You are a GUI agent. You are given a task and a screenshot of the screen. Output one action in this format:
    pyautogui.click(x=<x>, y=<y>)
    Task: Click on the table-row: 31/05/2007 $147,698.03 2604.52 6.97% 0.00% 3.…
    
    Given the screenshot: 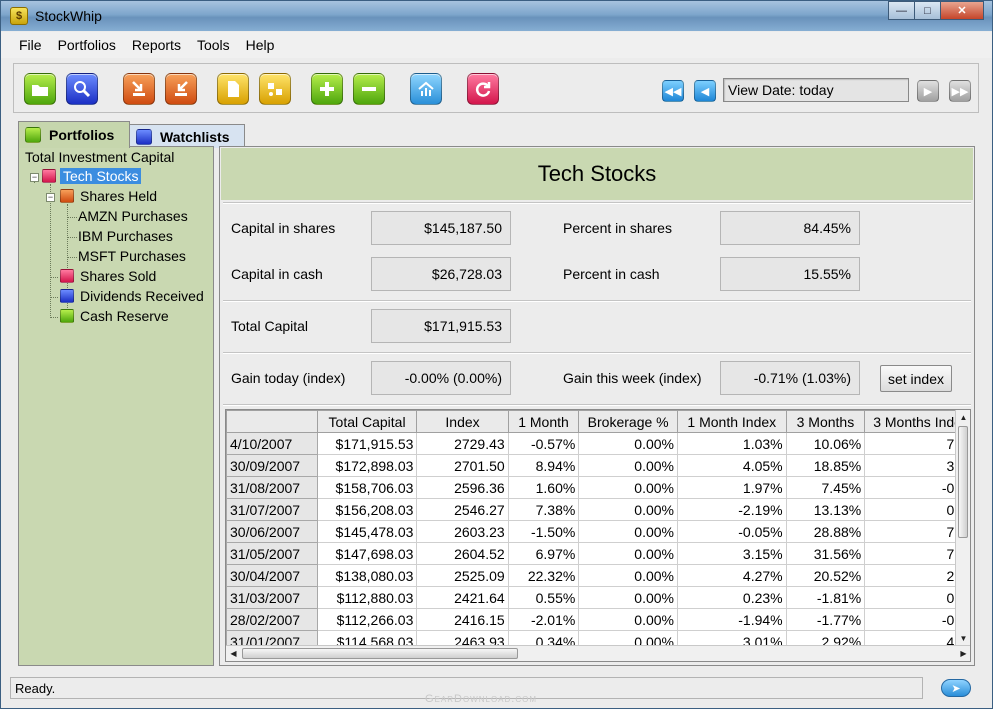 What is the action you would take?
    pyautogui.click(x=598, y=553)
    